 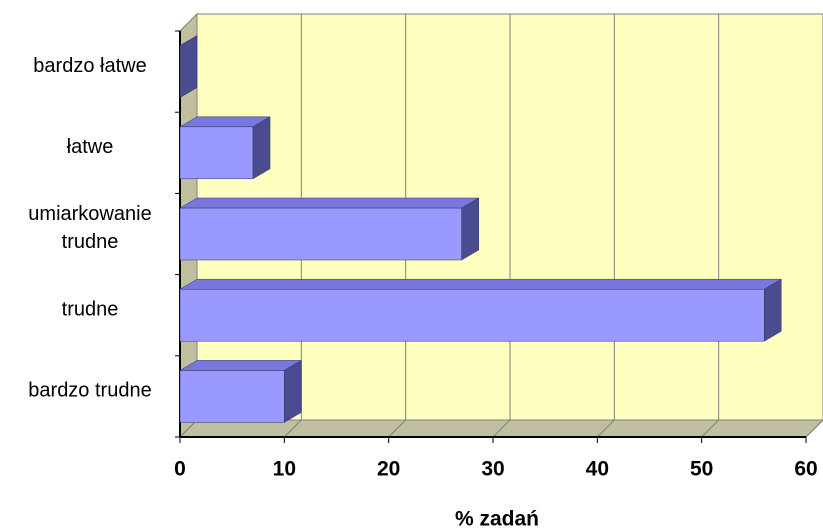 What do you see at coordinates (805, 469) in the screenshot?
I see `x-tick-label: 60` at bounding box center [805, 469].